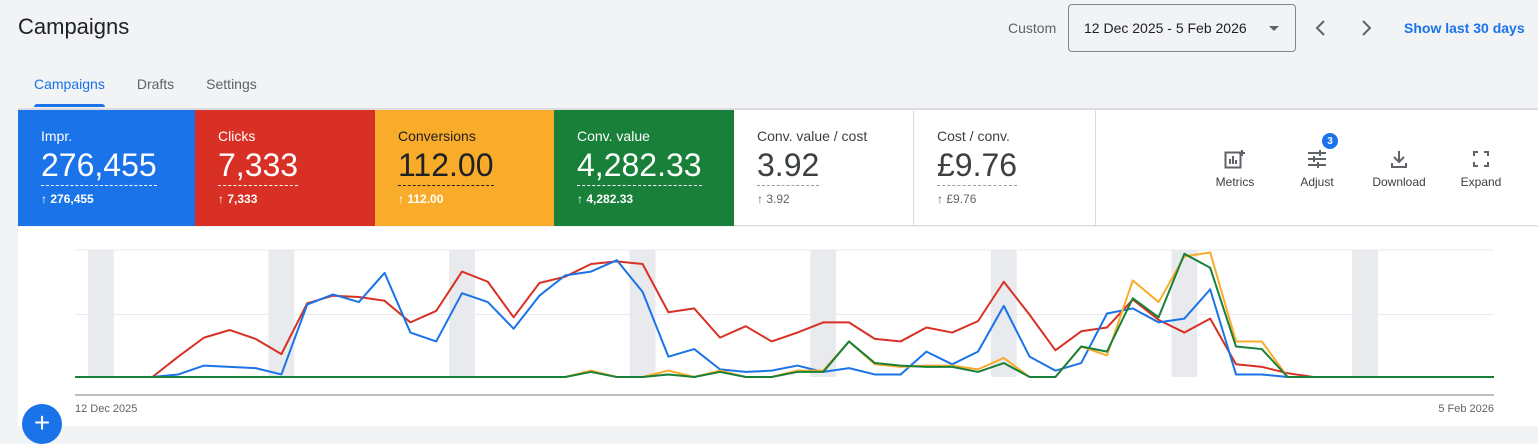 This screenshot has height=444, width=1538. What do you see at coordinates (1032, 28) in the screenshot?
I see `date-range-label: Custom` at bounding box center [1032, 28].